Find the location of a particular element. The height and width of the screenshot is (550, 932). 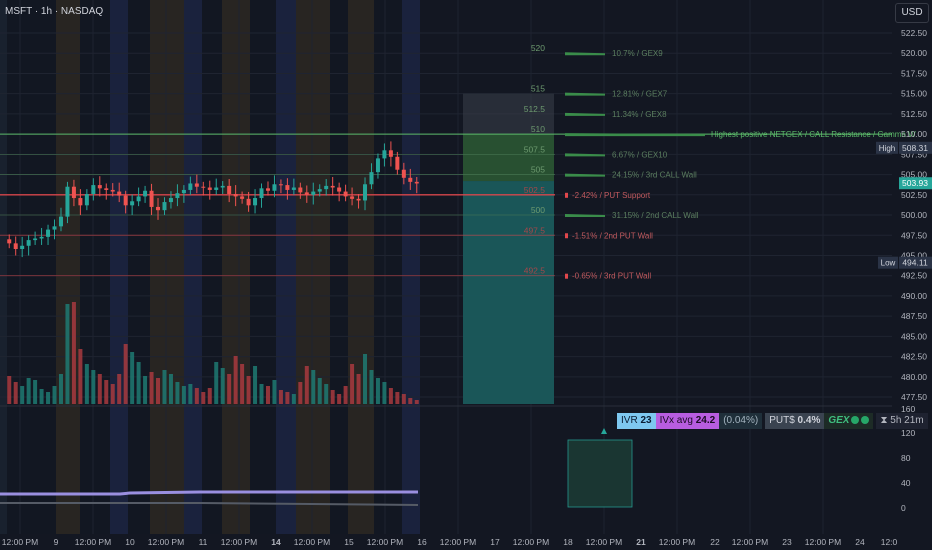

indicator-box is located at coordinates (600, 473).